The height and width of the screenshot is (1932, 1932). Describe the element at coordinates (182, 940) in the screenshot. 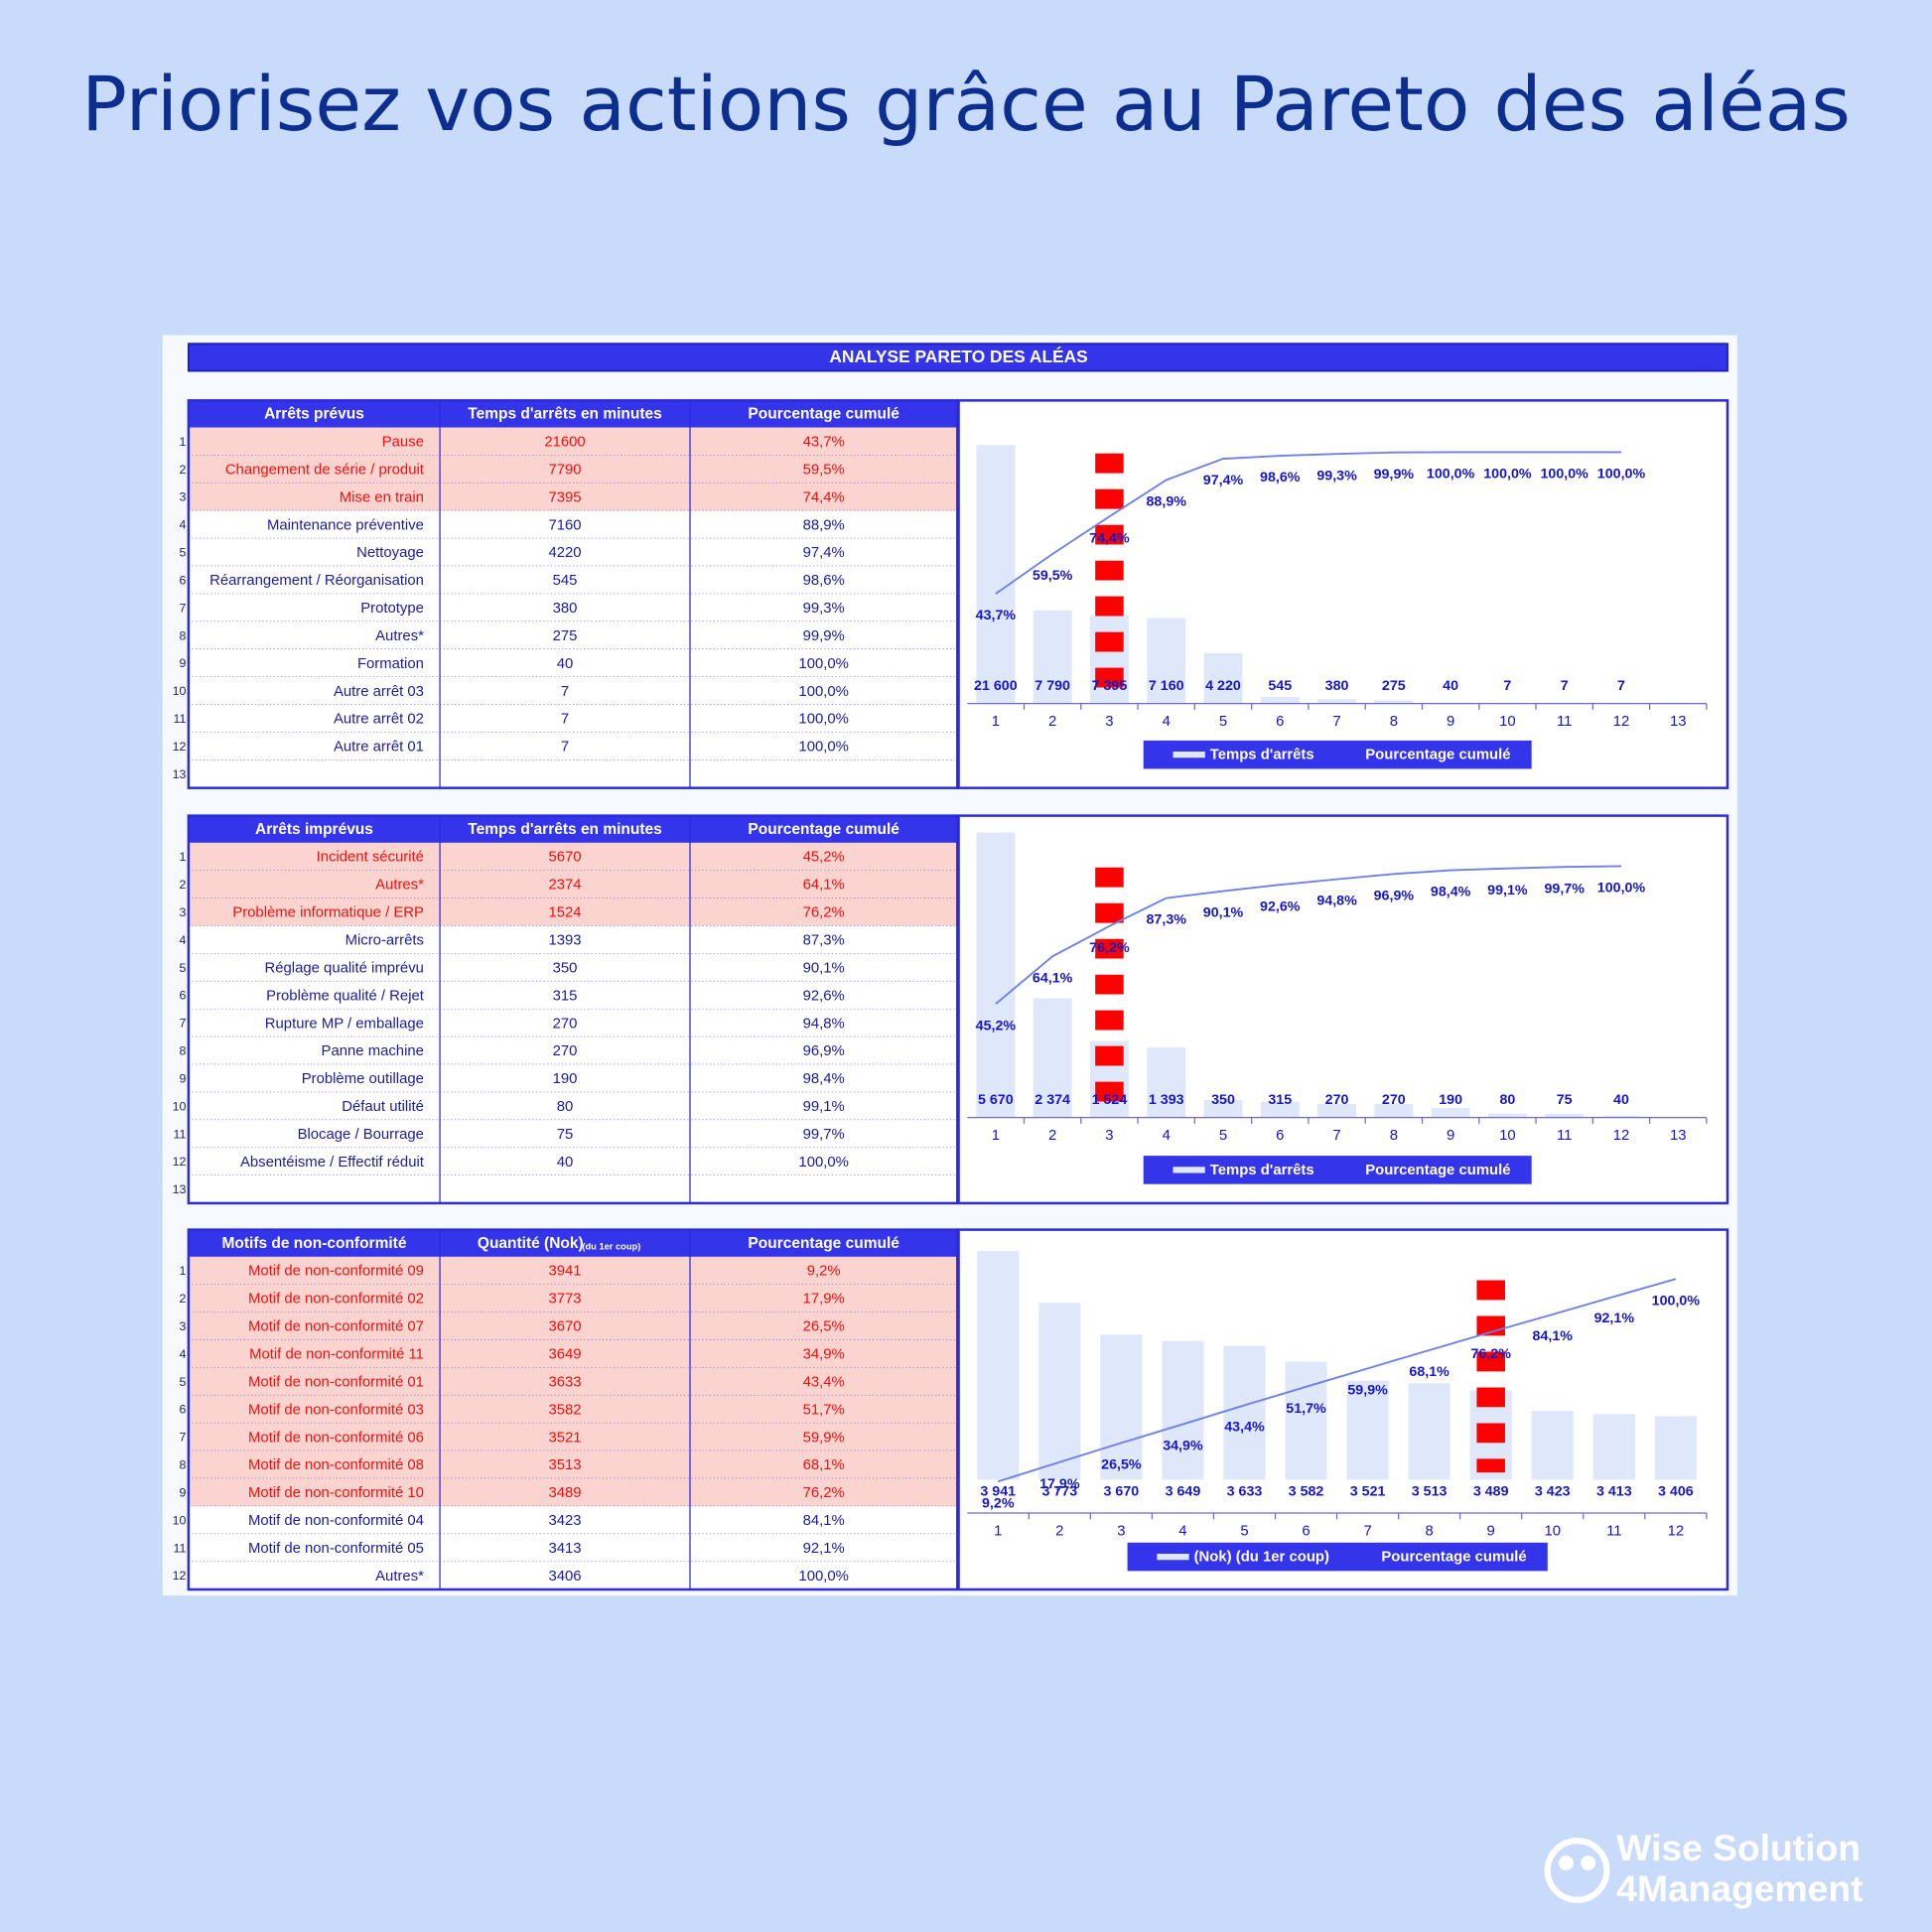

I see `row-number: 4` at that location.